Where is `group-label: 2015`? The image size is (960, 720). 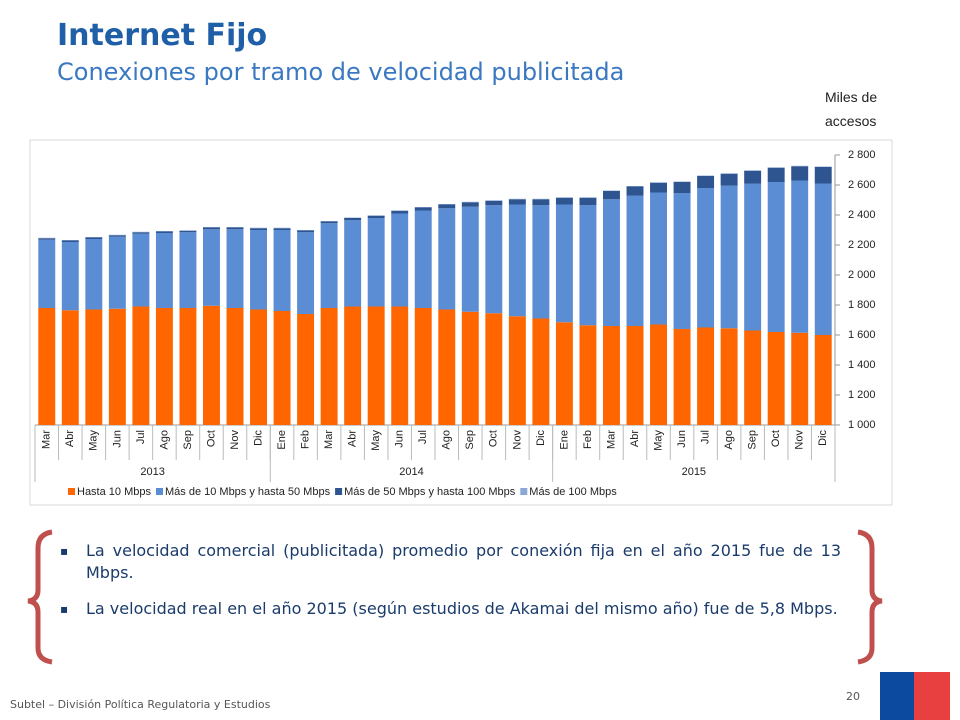 group-label: 2015 is located at coordinates (694, 472).